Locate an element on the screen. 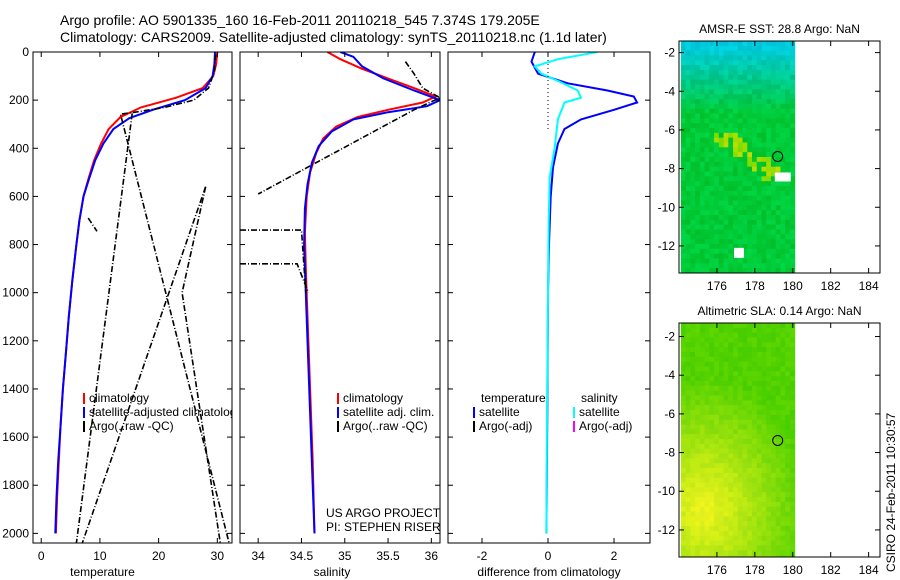  y-tick-label: -6 is located at coordinates (669, 130).